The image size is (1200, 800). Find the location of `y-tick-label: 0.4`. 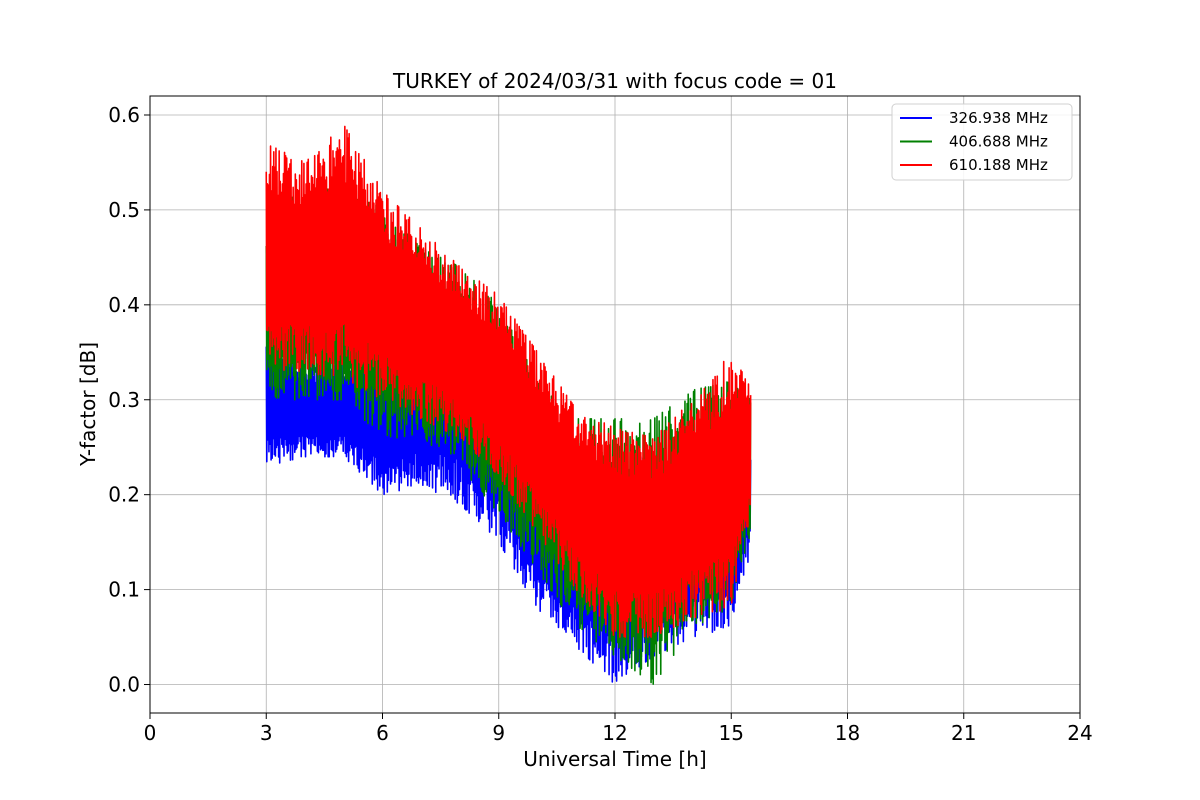

y-tick-label: 0.4 is located at coordinates (124, 305).